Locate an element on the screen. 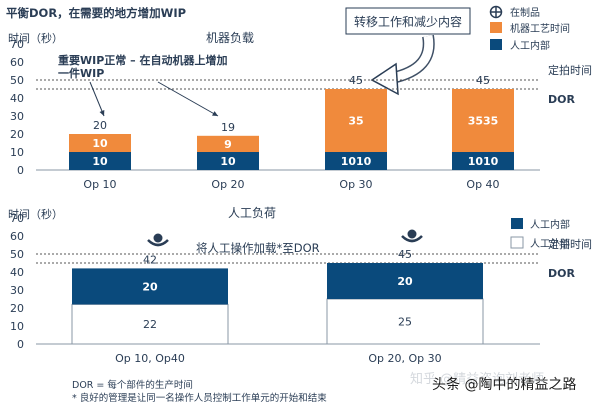  top-category-label: Op 30 is located at coordinates (355, 184).